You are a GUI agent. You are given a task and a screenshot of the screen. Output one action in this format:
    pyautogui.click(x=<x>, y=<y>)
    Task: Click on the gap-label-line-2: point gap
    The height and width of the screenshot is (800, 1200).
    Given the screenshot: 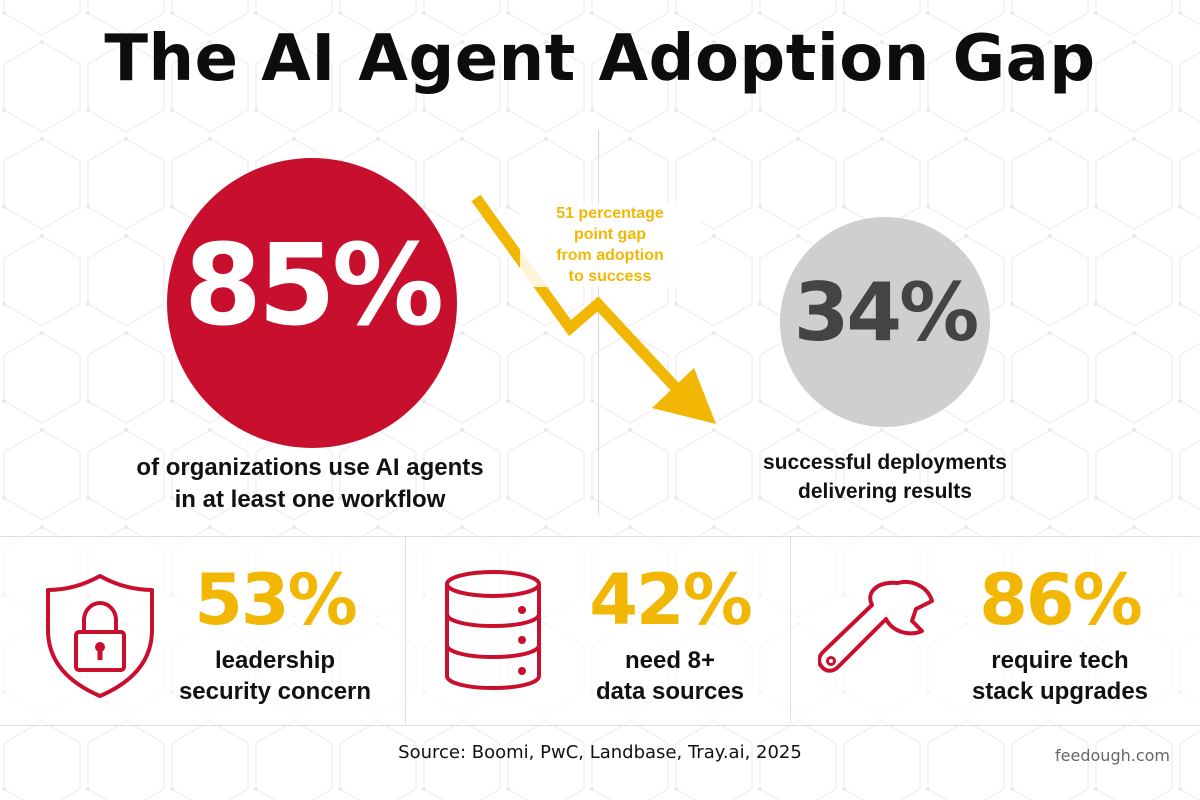 What is the action you would take?
    pyautogui.click(x=610, y=234)
    